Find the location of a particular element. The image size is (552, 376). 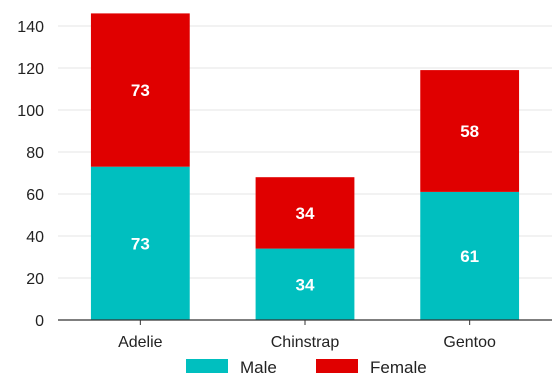

legend-swatch-female is located at coordinates (337, 366).